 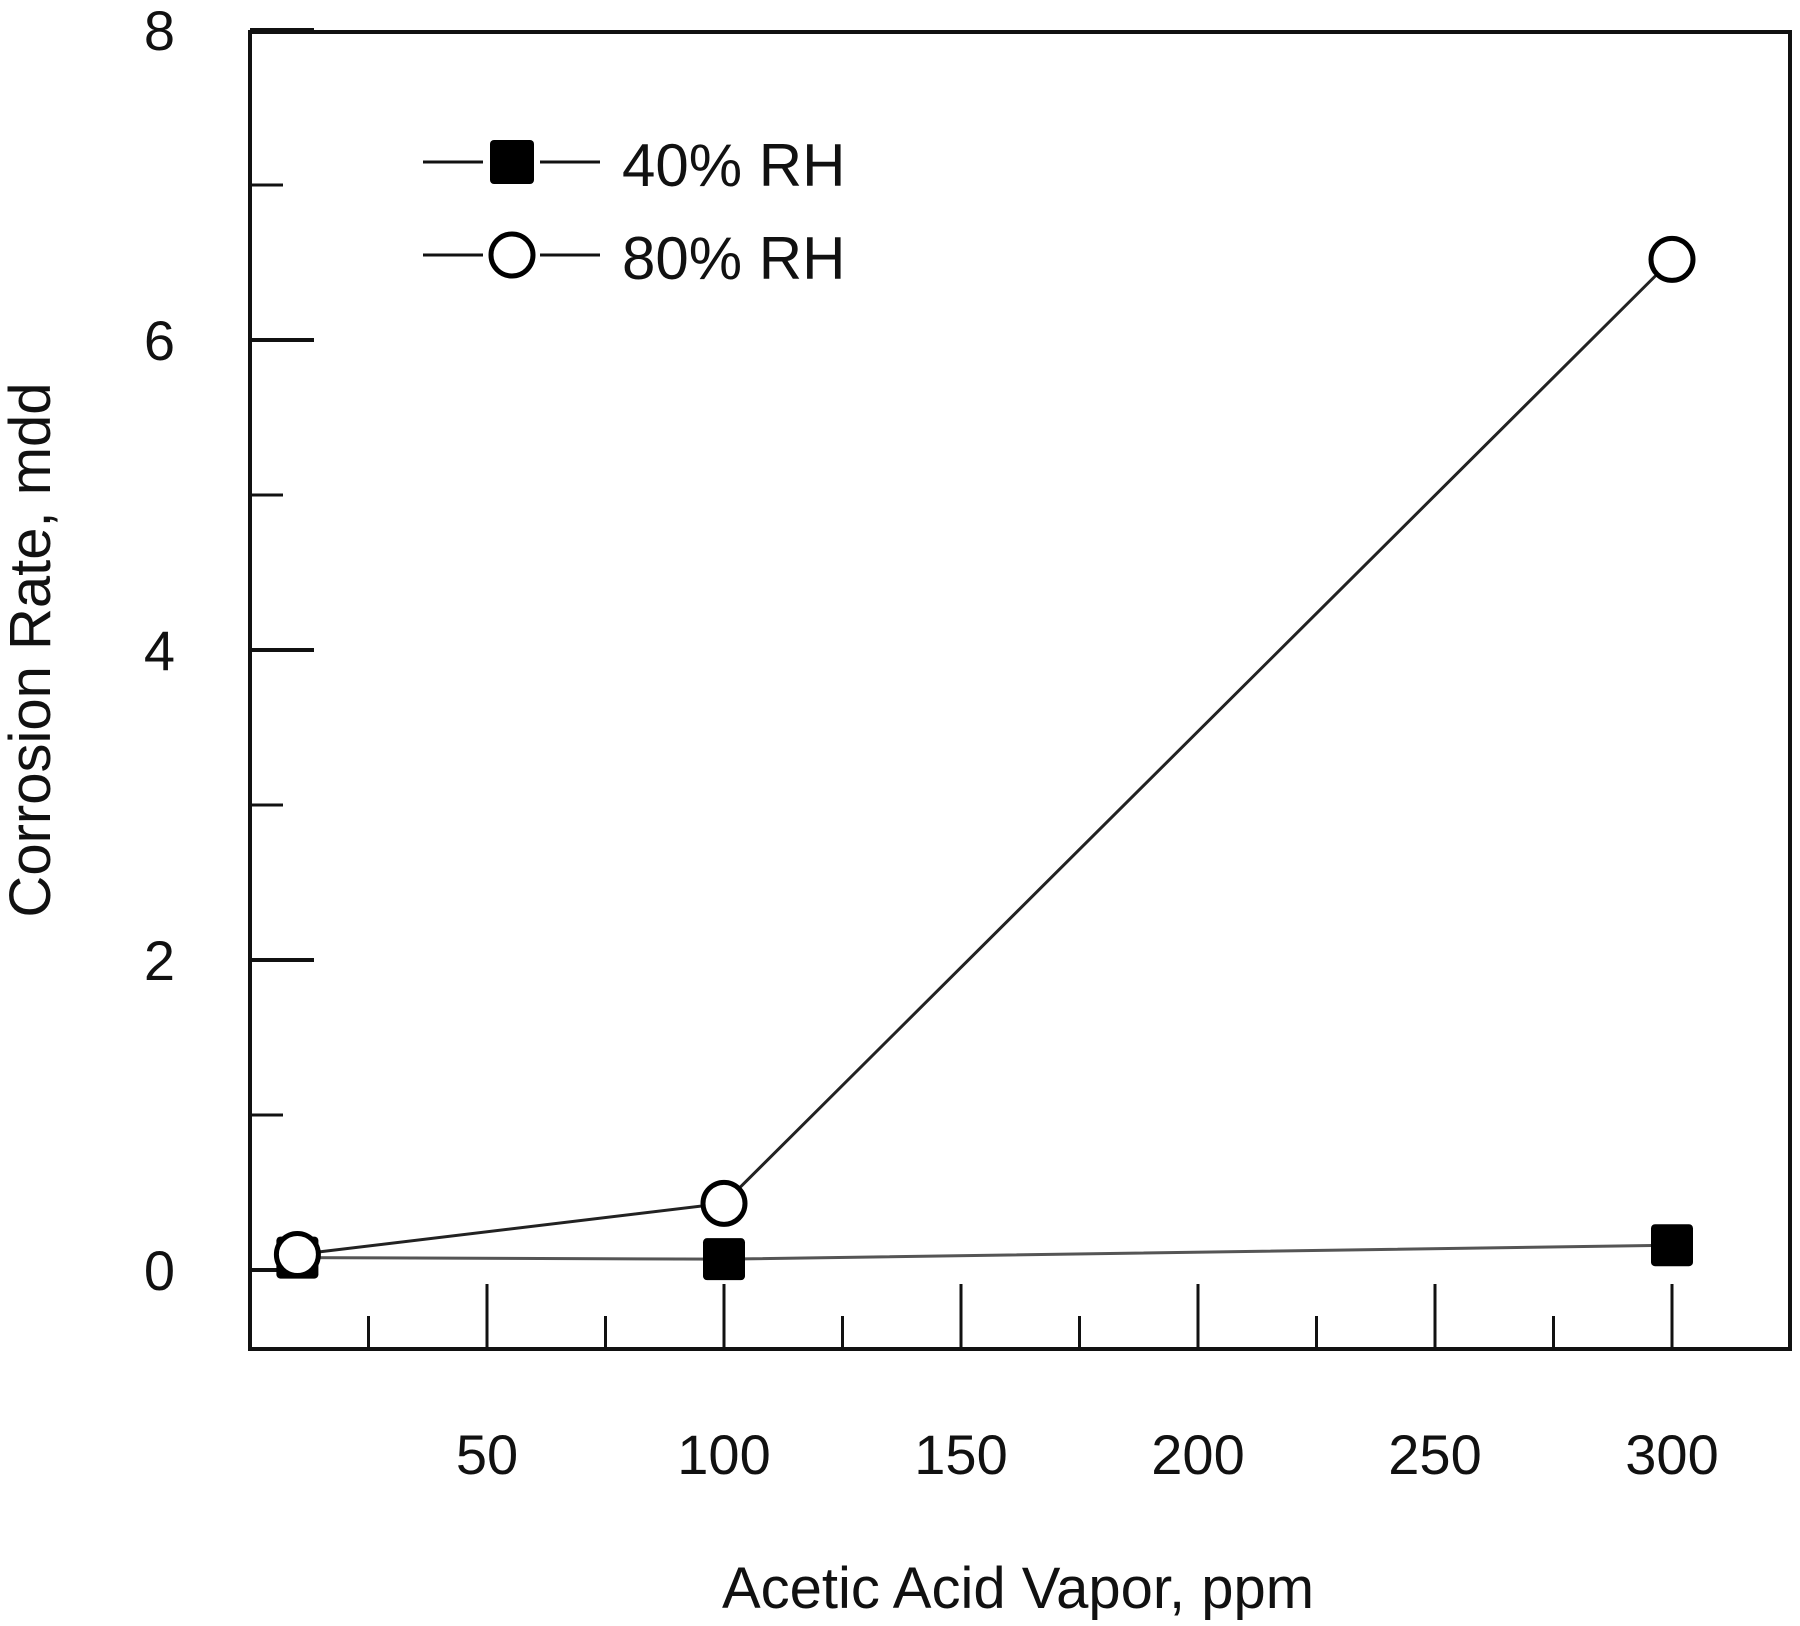 I want to click on y-tick-label: 4, so click(x=159, y=650).